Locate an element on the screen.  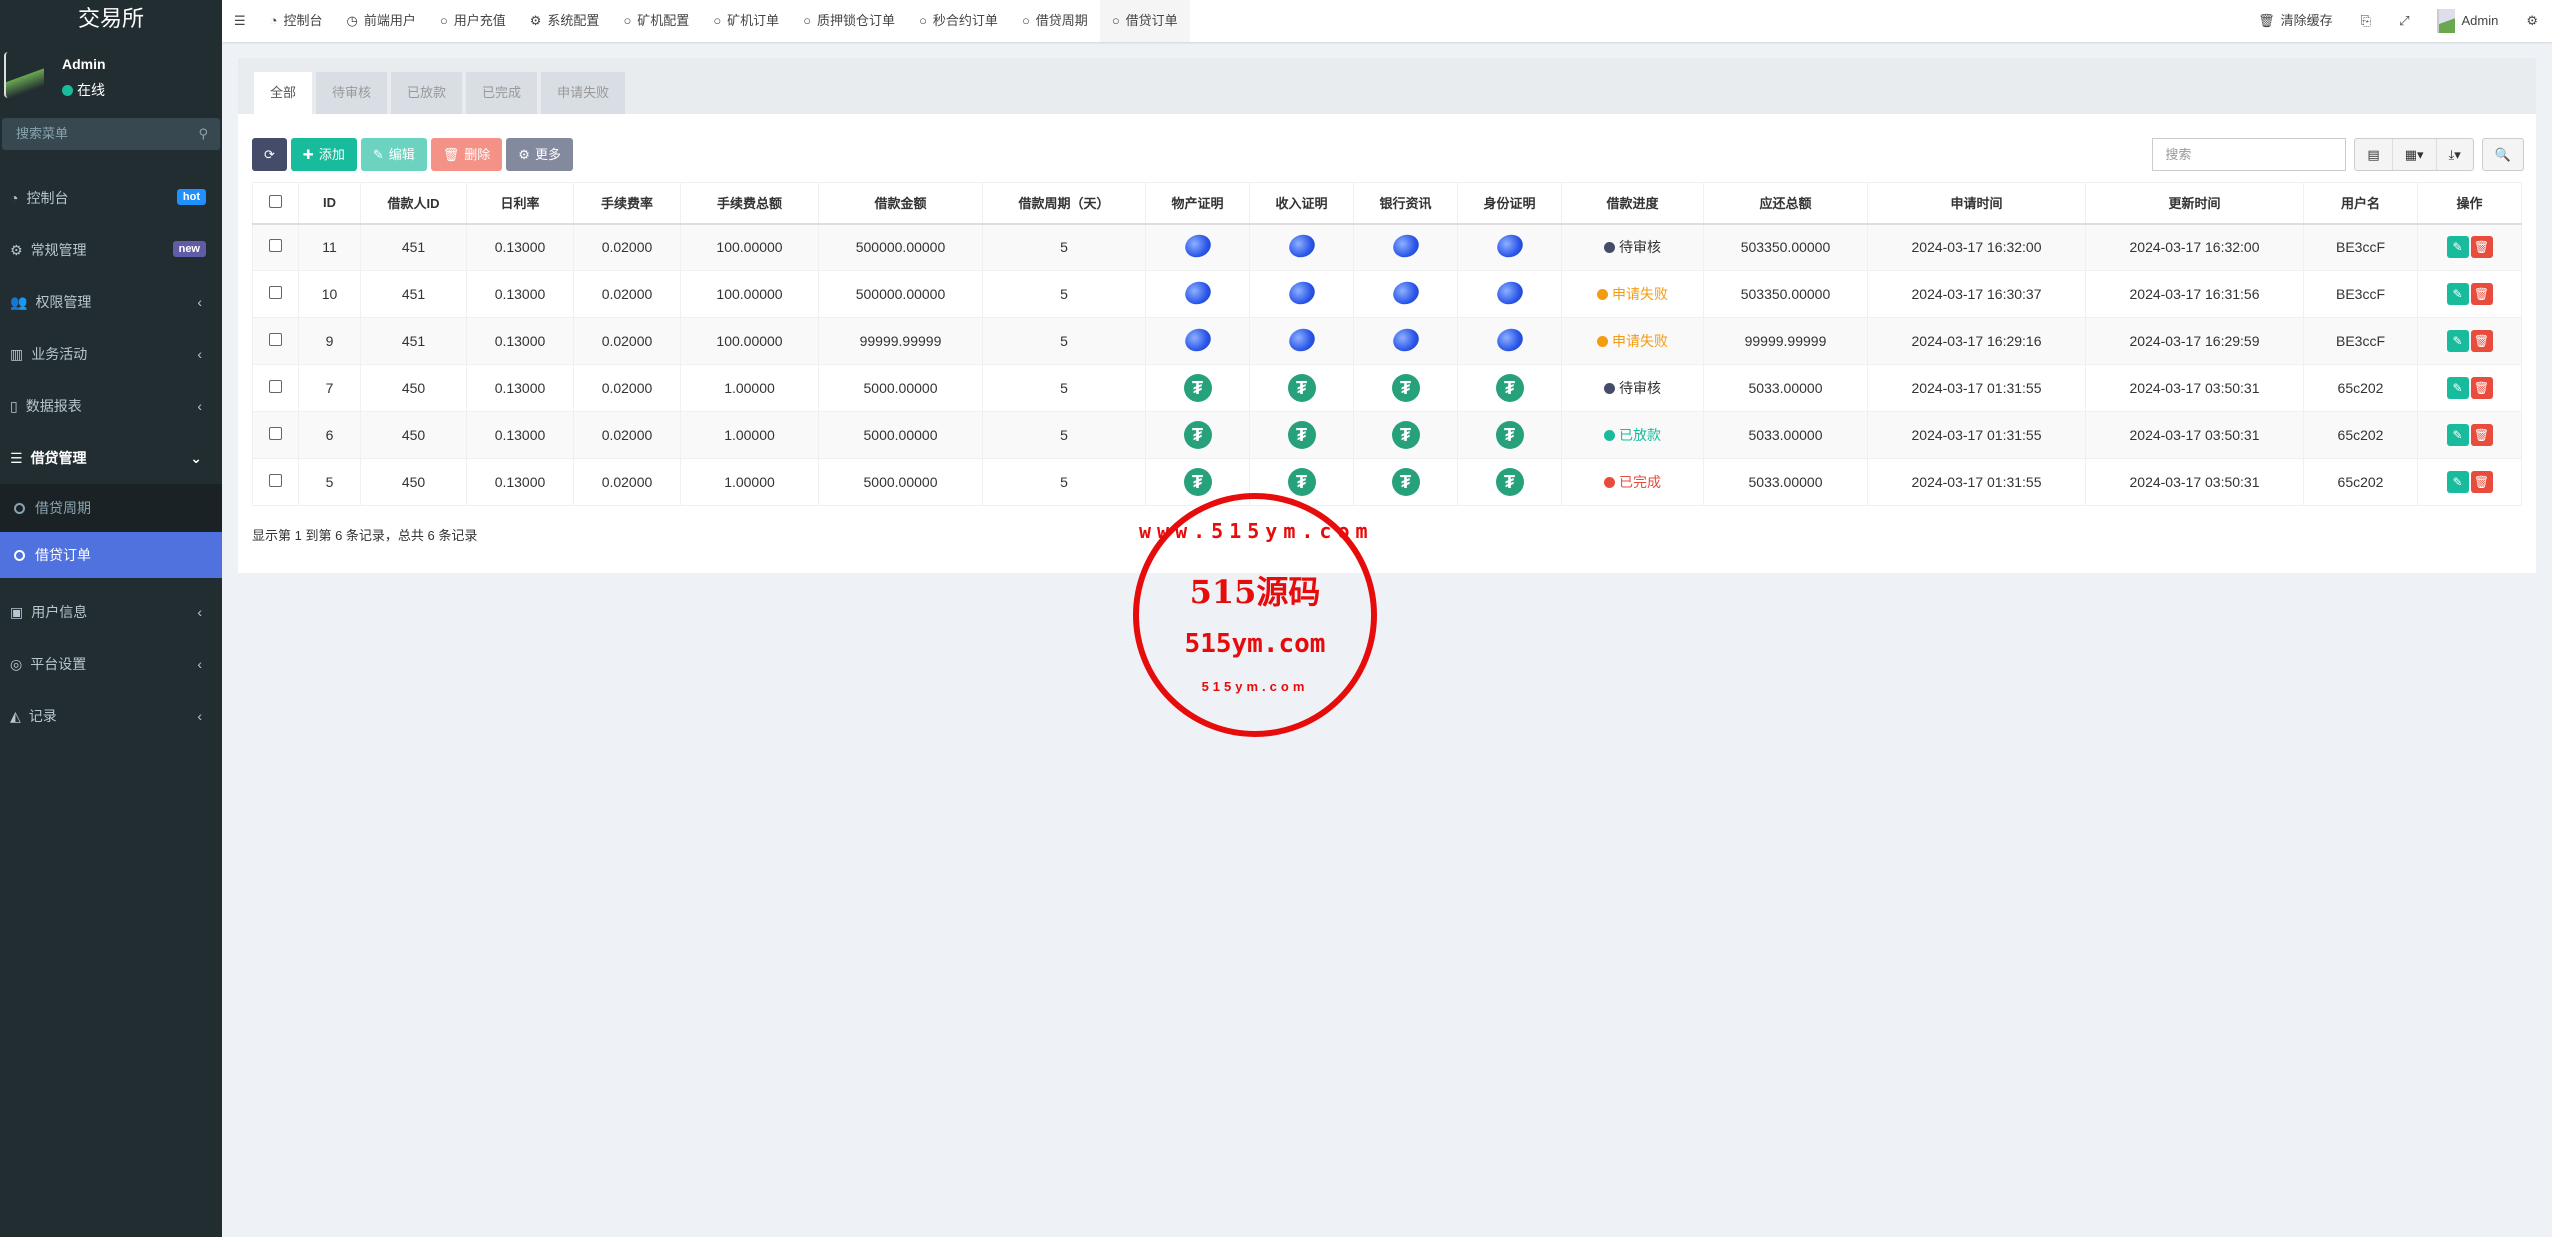
top-tab-1: ◷ 前端用户 is located at coordinates (381, 21).